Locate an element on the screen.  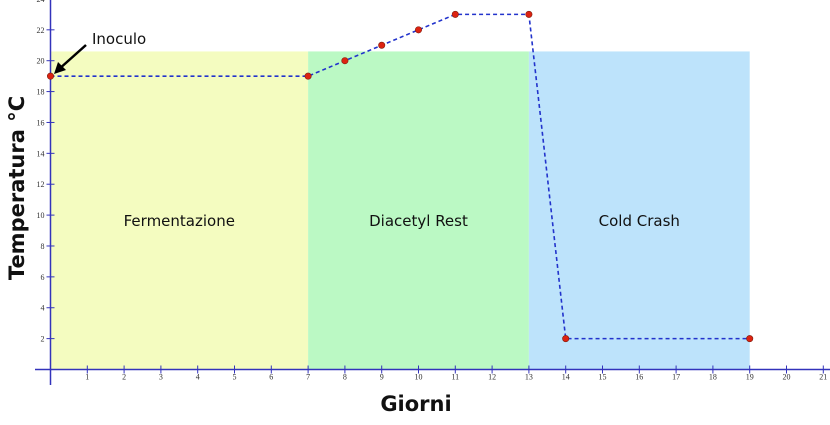
x-tick-label: 2 is located at coordinates (124, 377).